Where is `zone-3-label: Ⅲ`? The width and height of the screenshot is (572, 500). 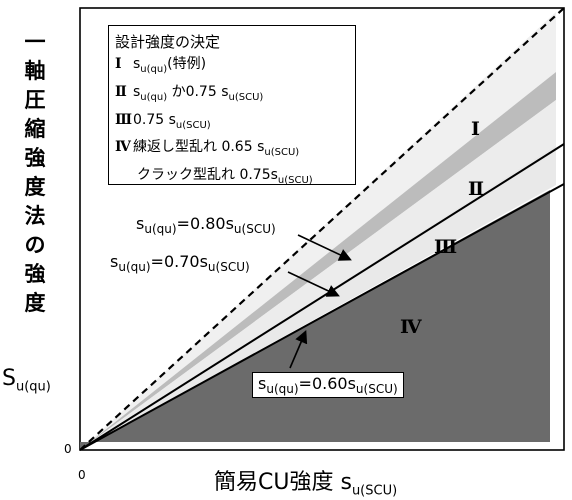 zone-3-label: Ⅲ is located at coordinates (446, 247).